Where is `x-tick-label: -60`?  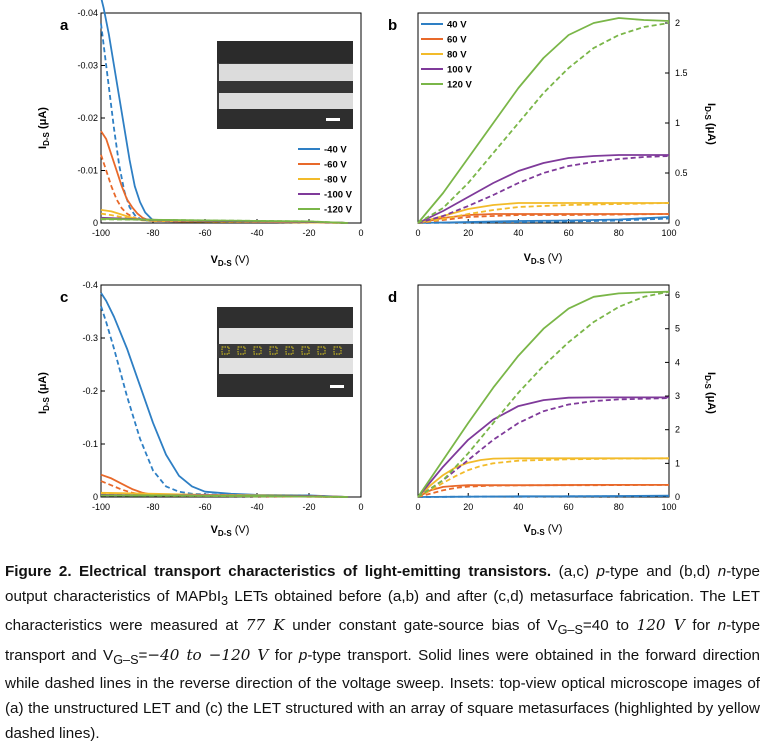
x-tick-label: -60 is located at coordinates (204, 233).